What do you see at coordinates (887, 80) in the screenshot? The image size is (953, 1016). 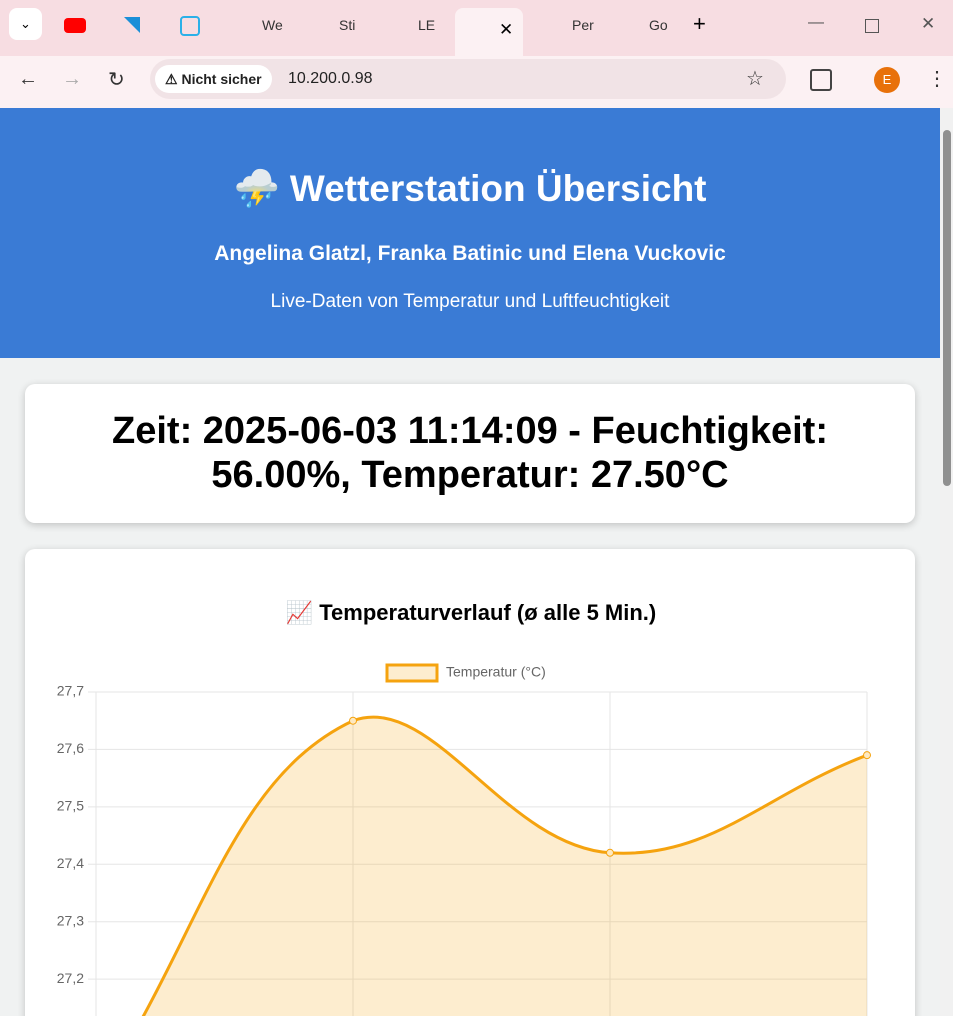 I see `profile: E` at bounding box center [887, 80].